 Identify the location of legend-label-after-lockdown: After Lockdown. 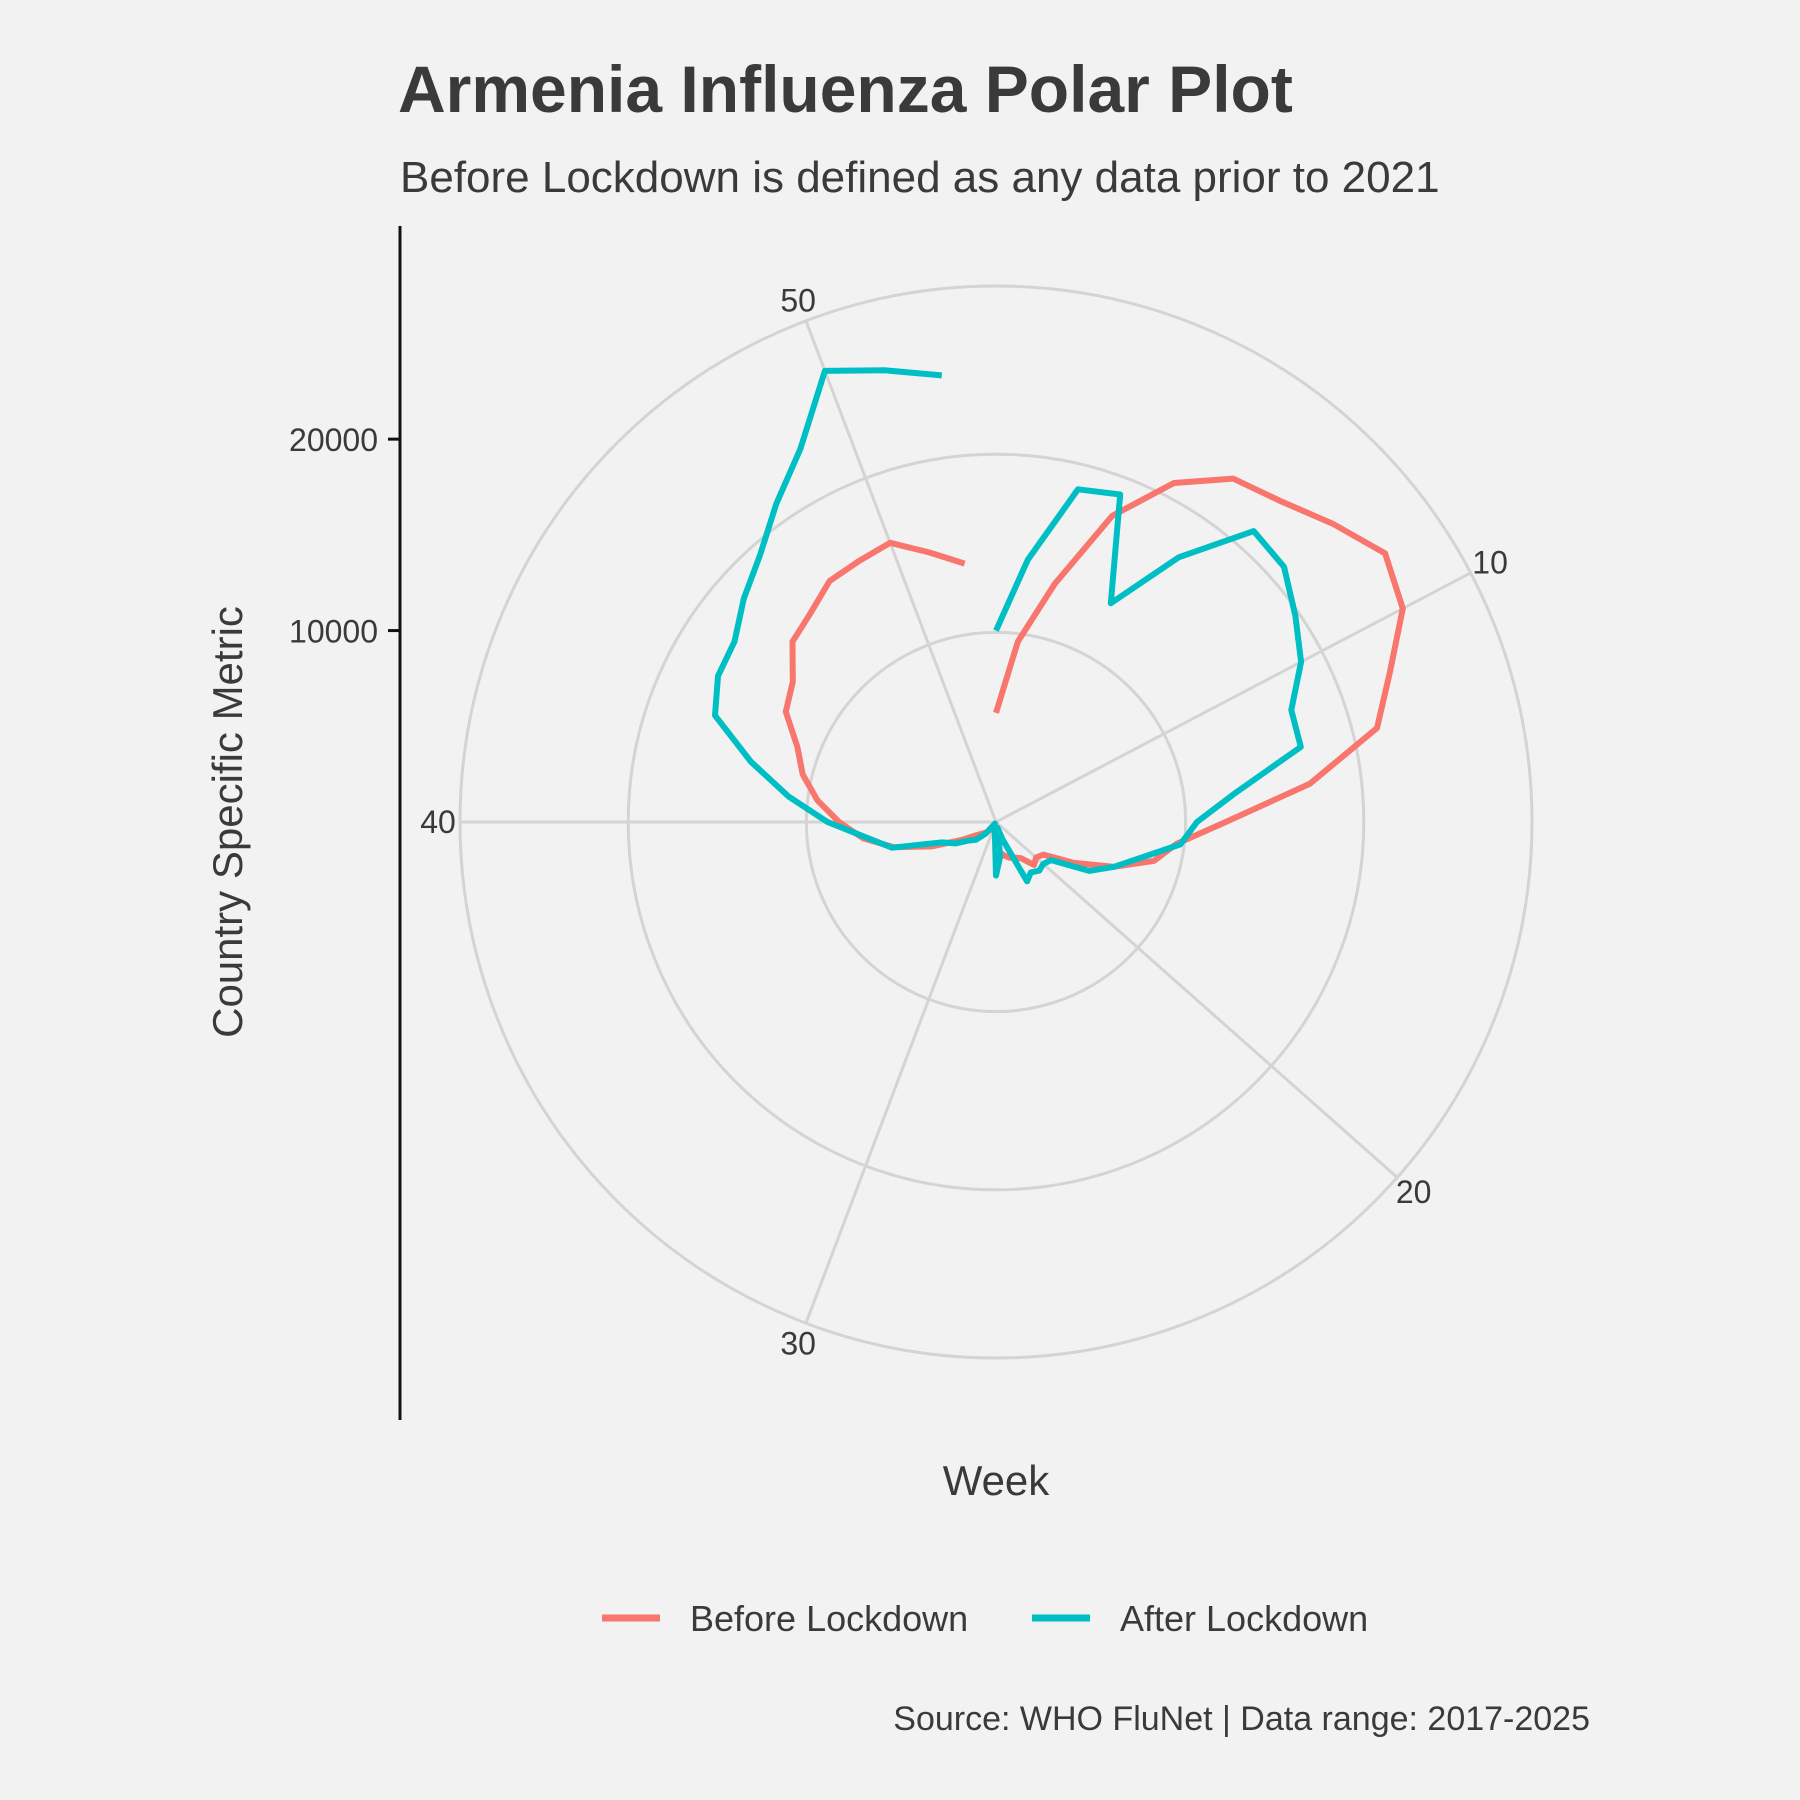
(1244, 1618).